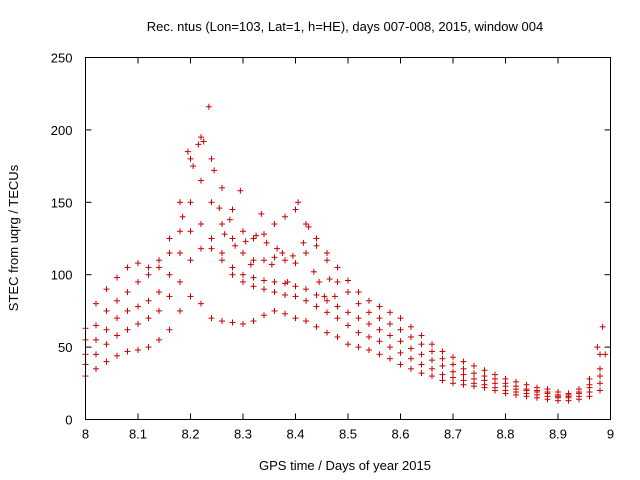  What do you see at coordinates (68, 420) in the screenshot?
I see `y-tick-label: 0` at bounding box center [68, 420].